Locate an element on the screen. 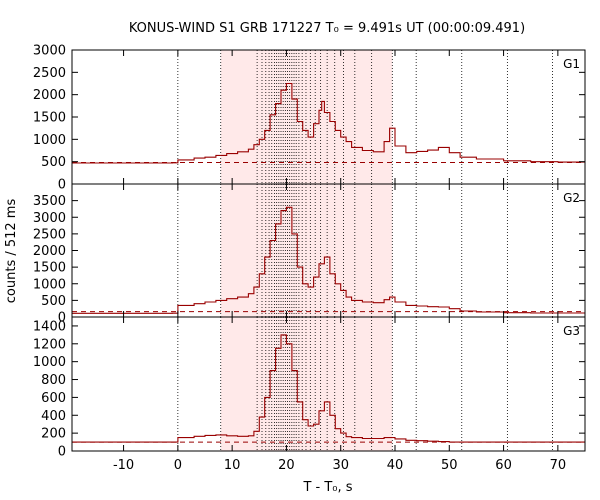 The width and height of the screenshot is (600, 500). x-axis: -10 0 10 20 30 40 50 60 70 is located at coordinates (339, 465).